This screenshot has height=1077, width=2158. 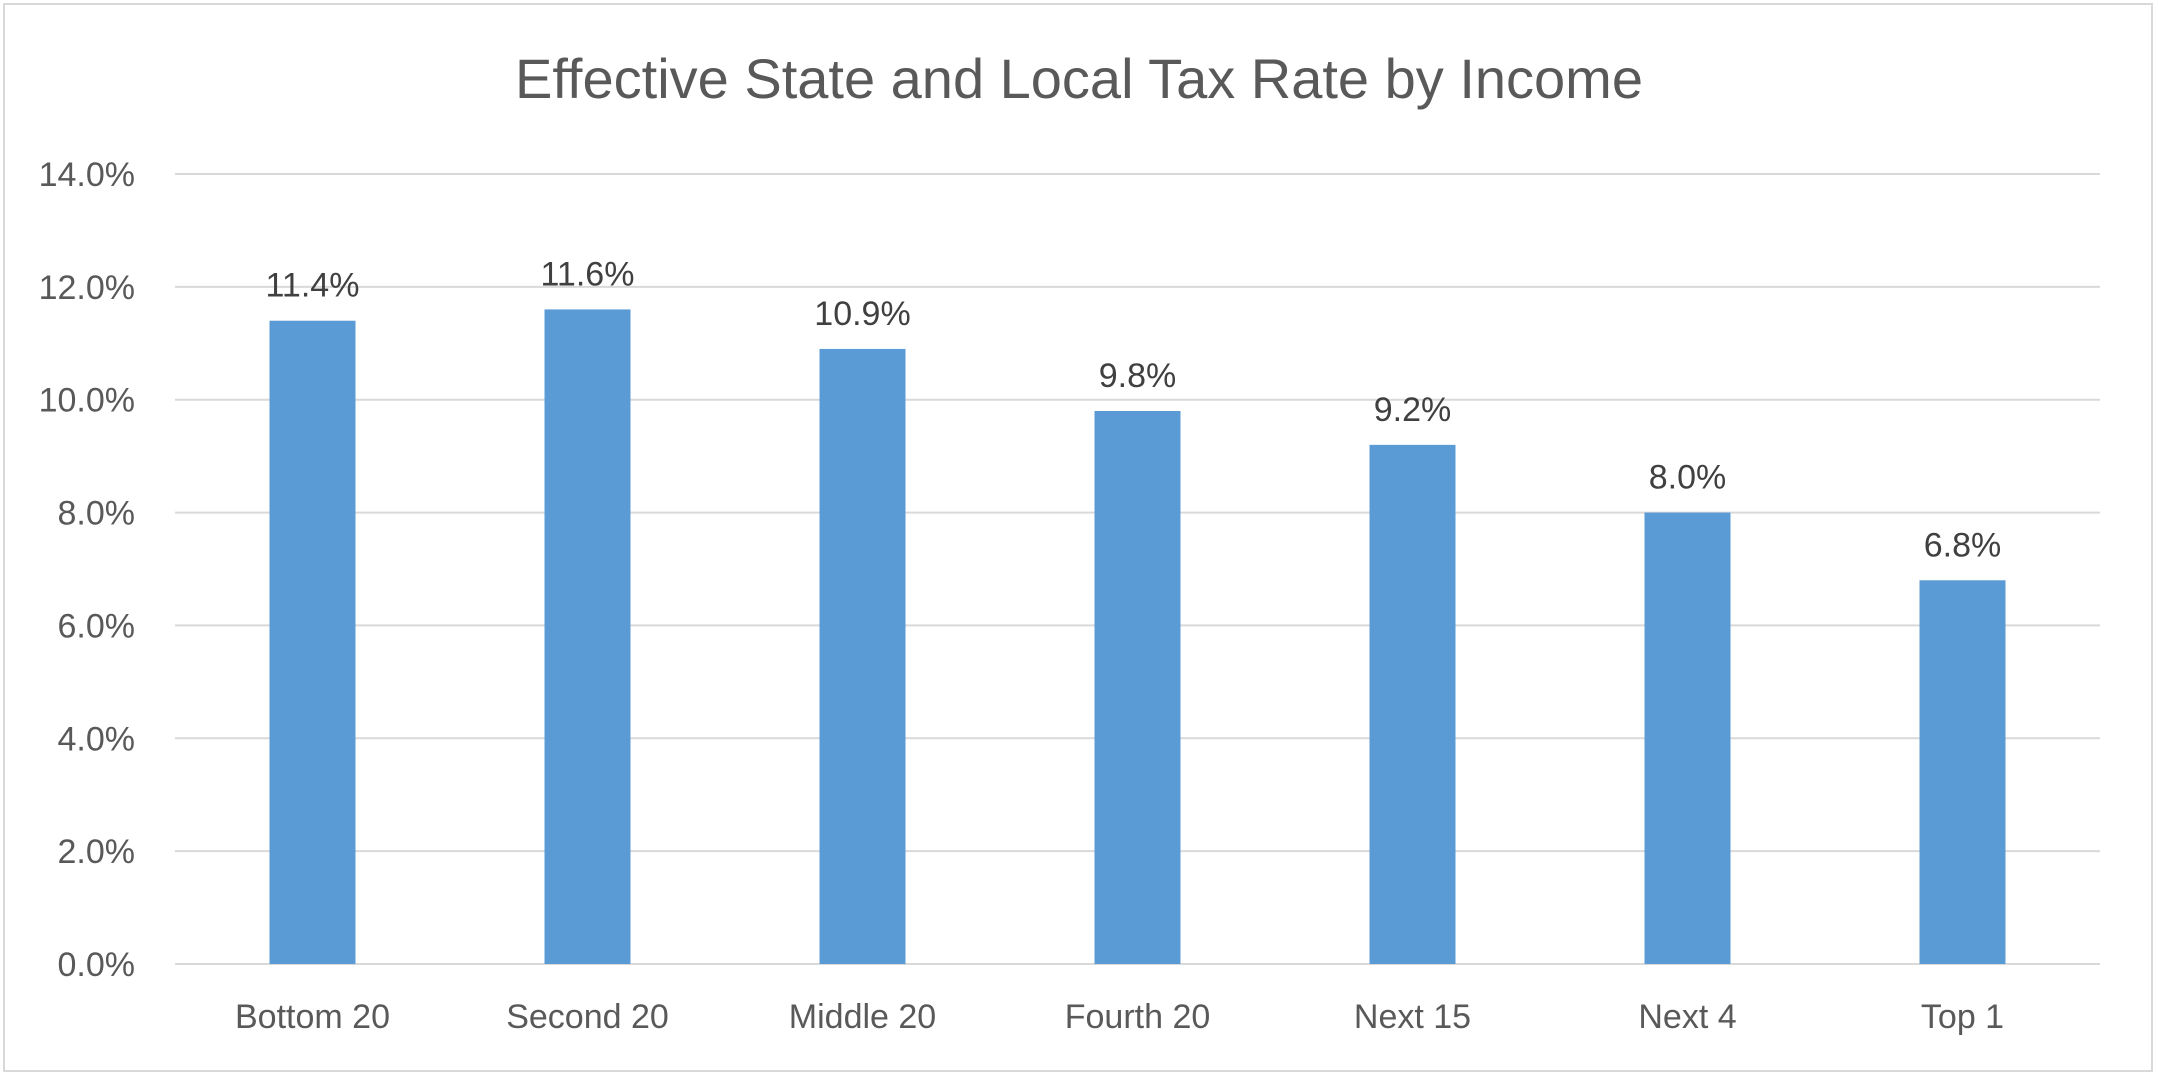 I want to click on data-label: 11.6%, so click(x=588, y=274).